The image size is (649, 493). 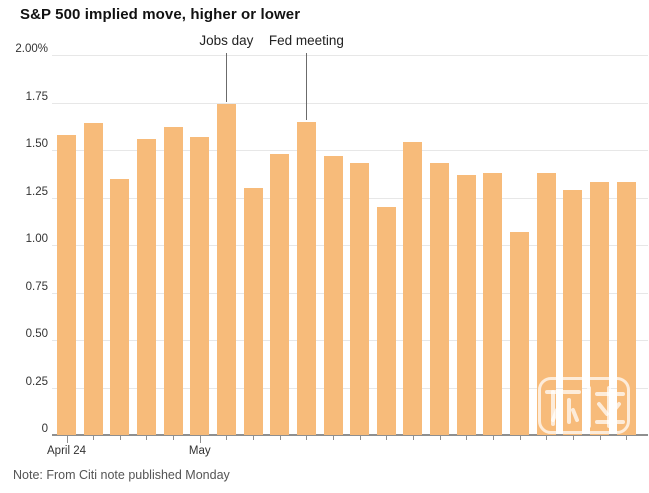 What do you see at coordinates (36, 96) in the screenshot?
I see `y-axis-tick-label: 1.75` at bounding box center [36, 96].